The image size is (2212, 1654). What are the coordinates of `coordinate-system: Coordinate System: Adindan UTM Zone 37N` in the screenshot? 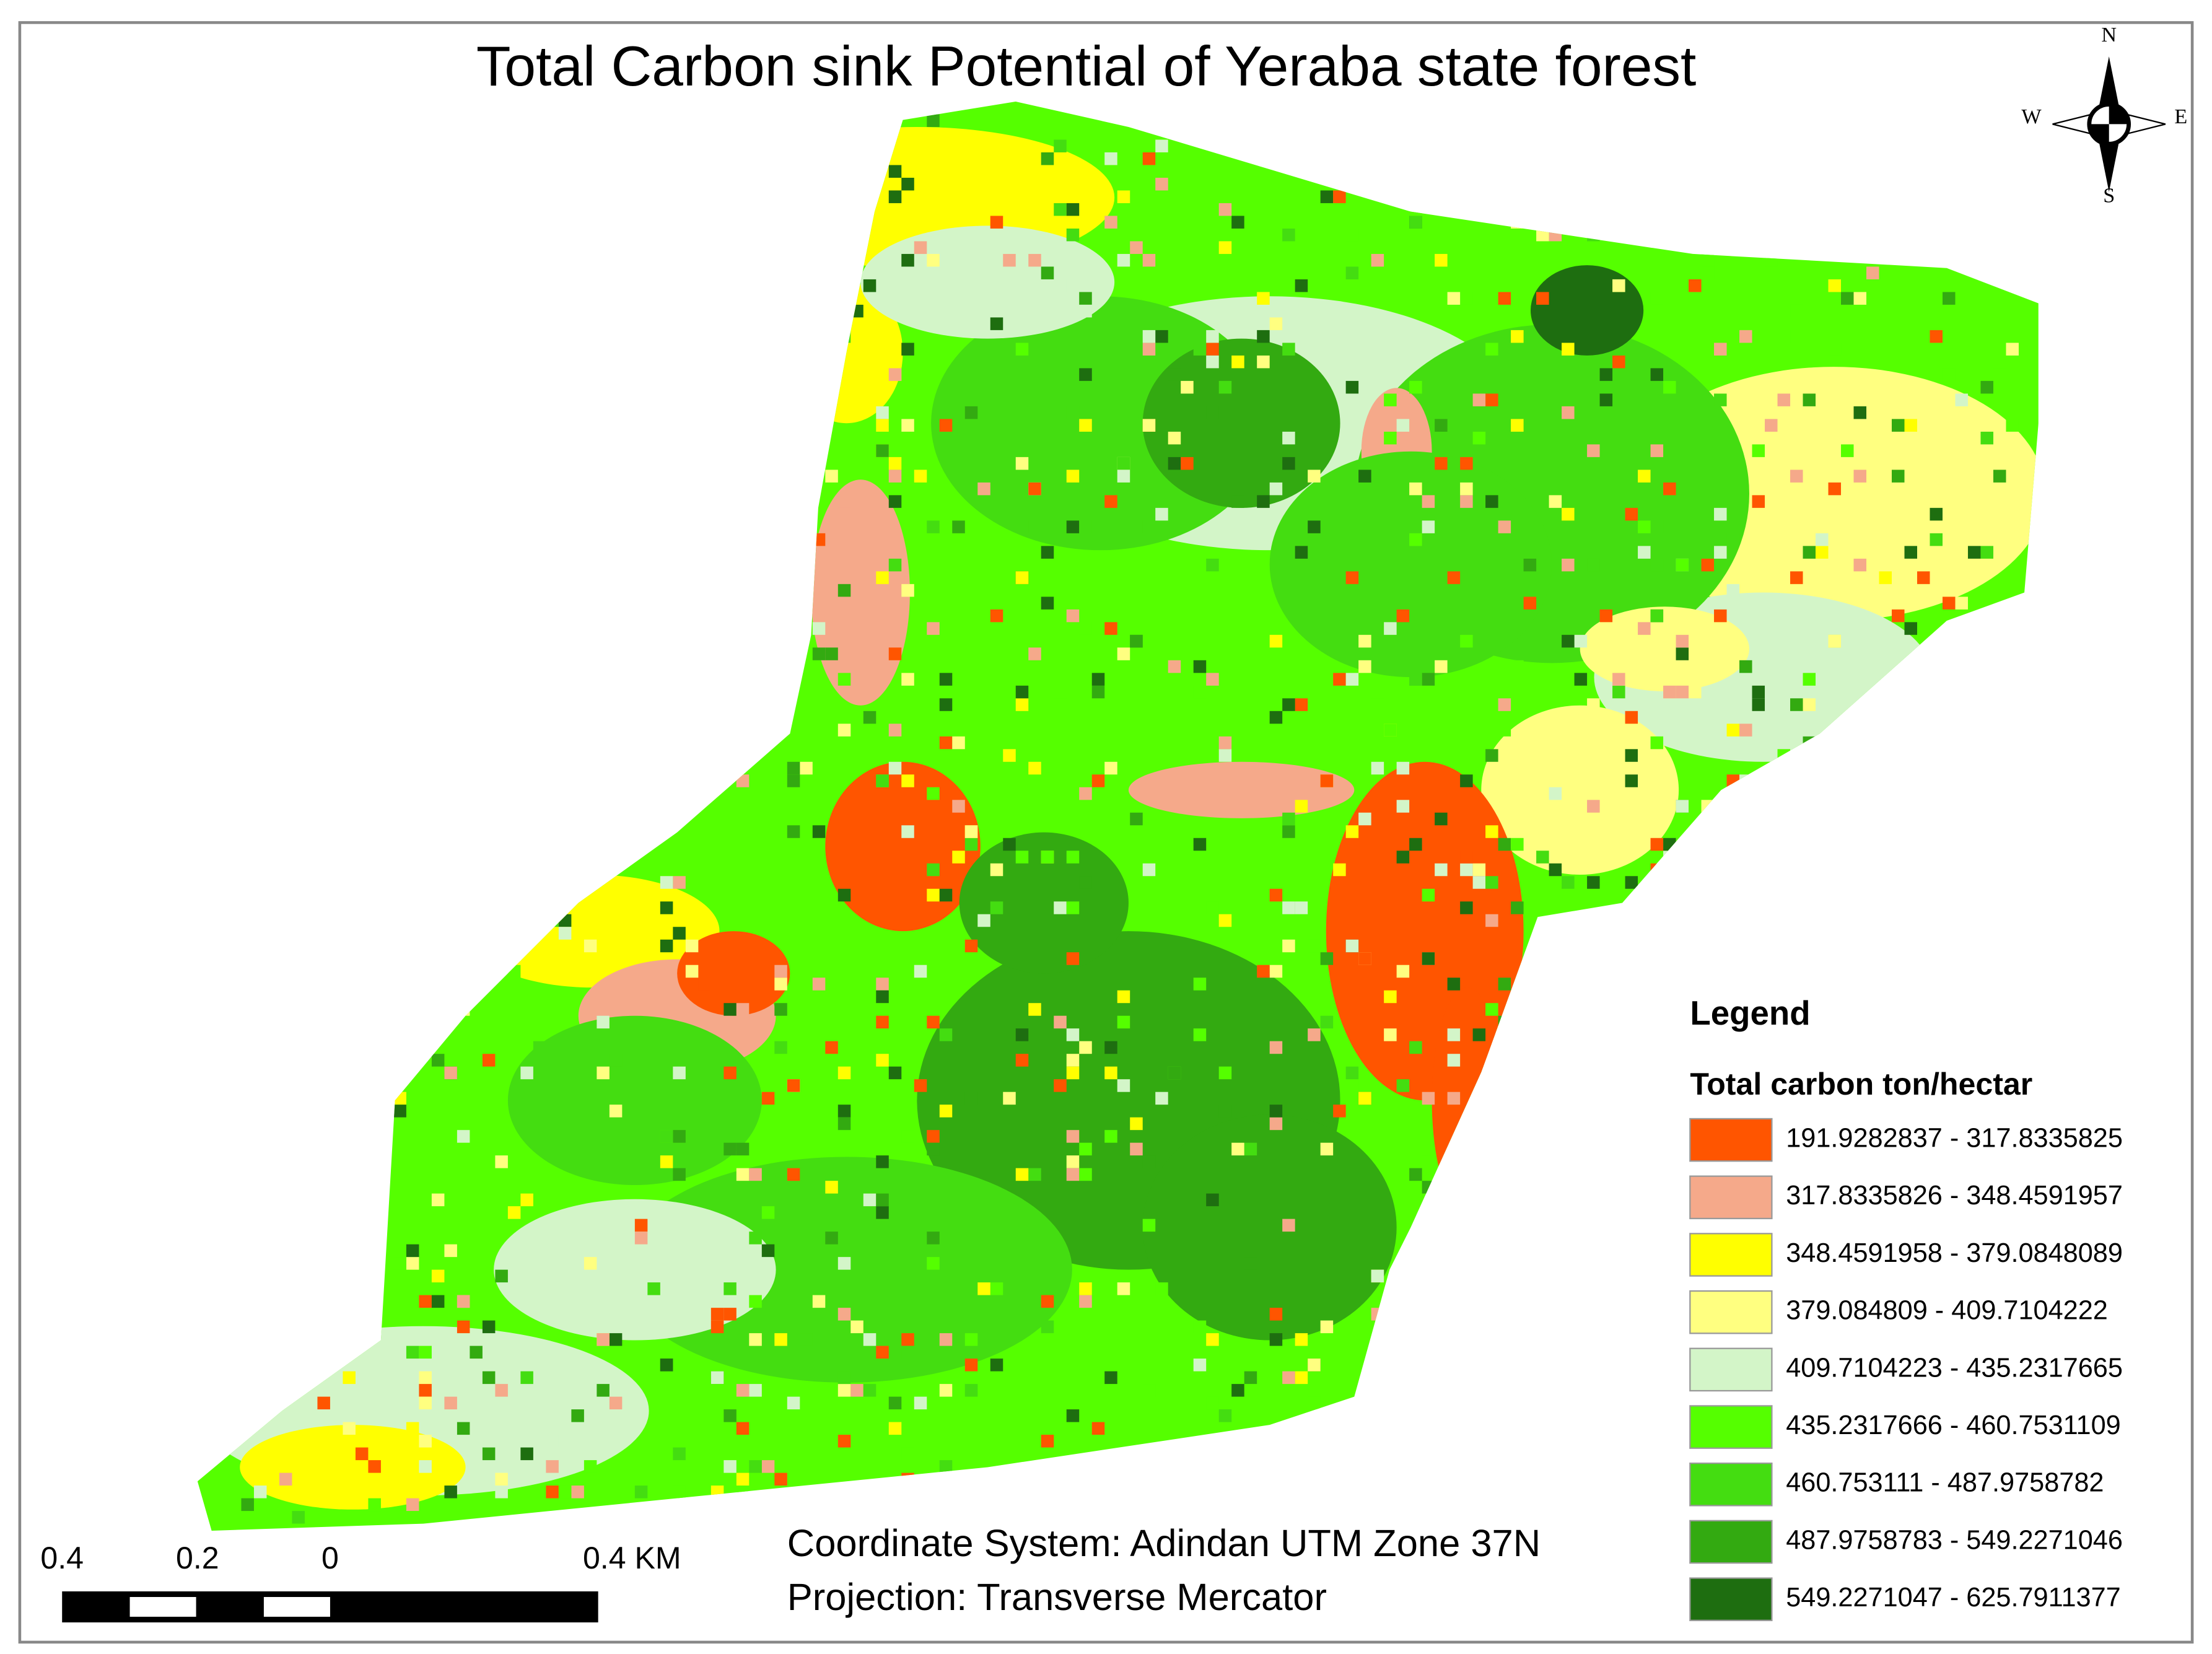 It's located at (1164, 1543).